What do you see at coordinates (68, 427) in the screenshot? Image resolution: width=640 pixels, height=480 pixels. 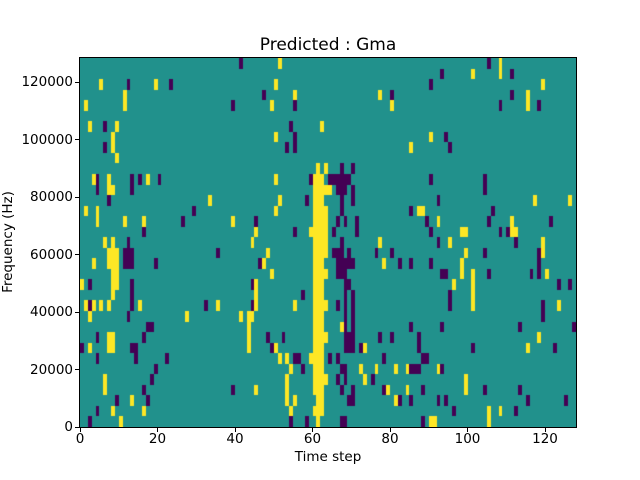 I see `y-tick-label: 0` at bounding box center [68, 427].